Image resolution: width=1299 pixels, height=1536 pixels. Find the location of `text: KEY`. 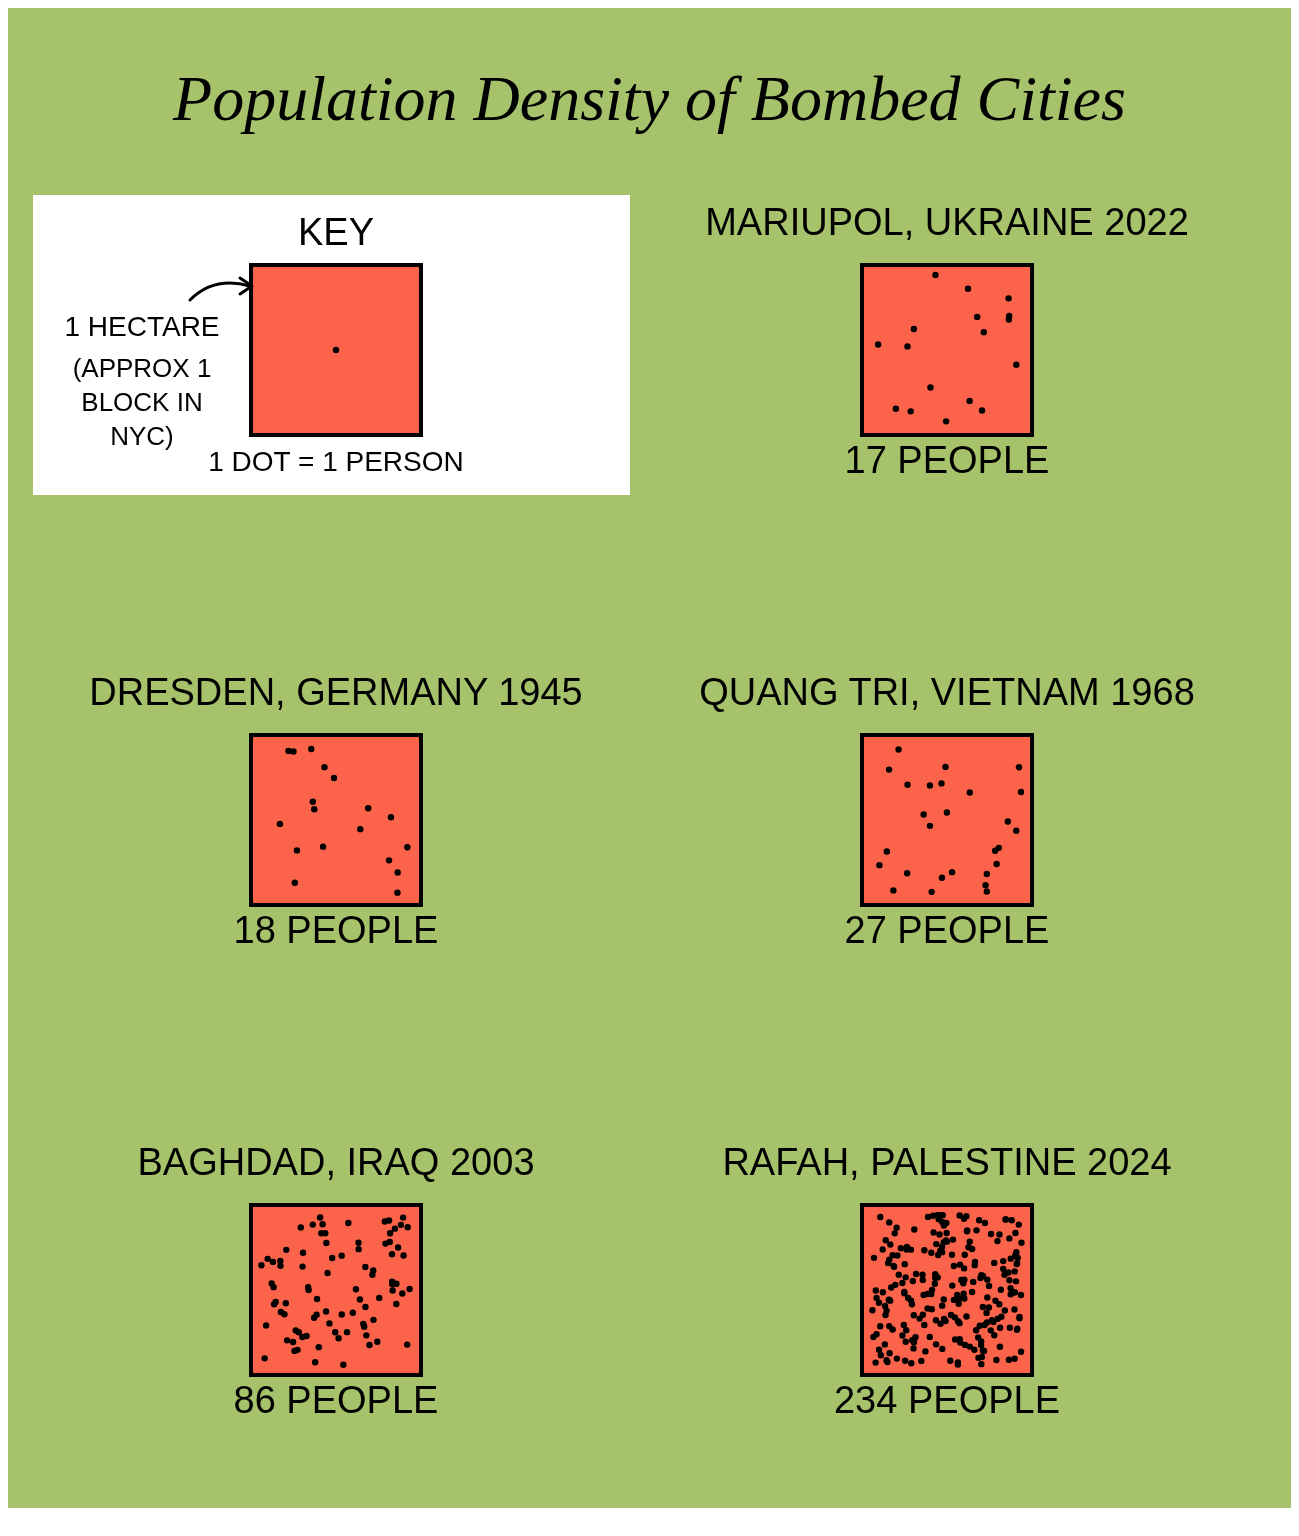

text: KEY is located at coordinates (336, 232).